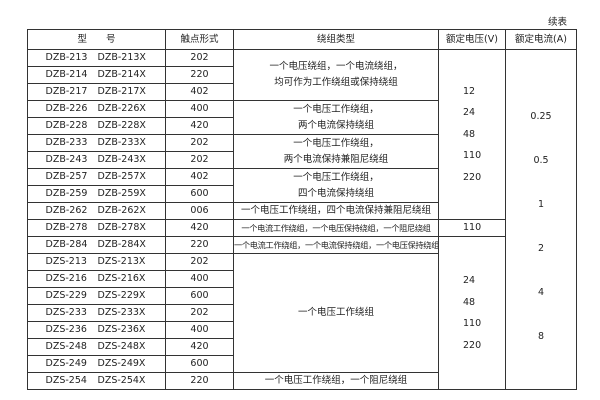 This screenshot has width=600, height=400. I want to click on model-cell: DZS-249 DZS-249X, so click(96, 364).